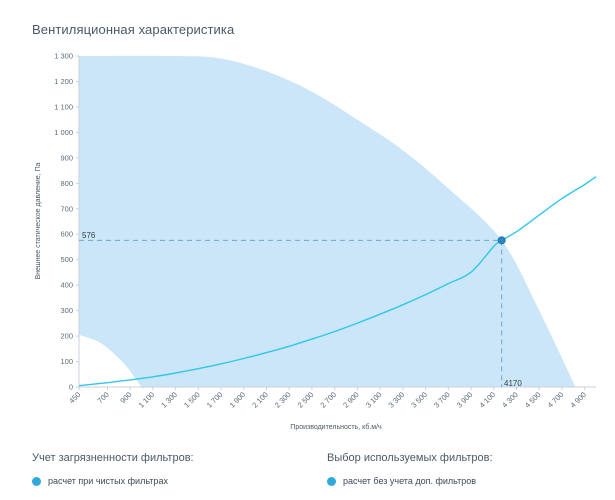 This screenshot has height=500, width=615. I want to click on filters-state-heading: Учет загрязненности фильтров:, so click(113, 458).